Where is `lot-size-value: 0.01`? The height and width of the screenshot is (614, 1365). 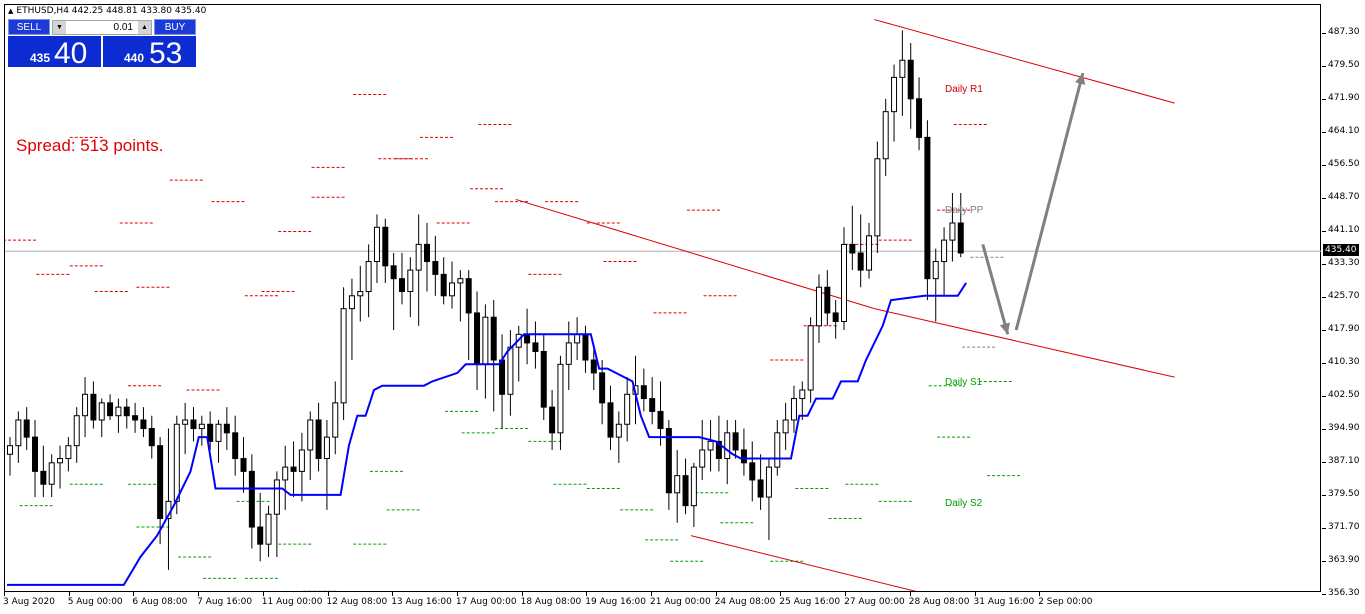 lot-size-value: 0.01 is located at coordinates (123, 27).